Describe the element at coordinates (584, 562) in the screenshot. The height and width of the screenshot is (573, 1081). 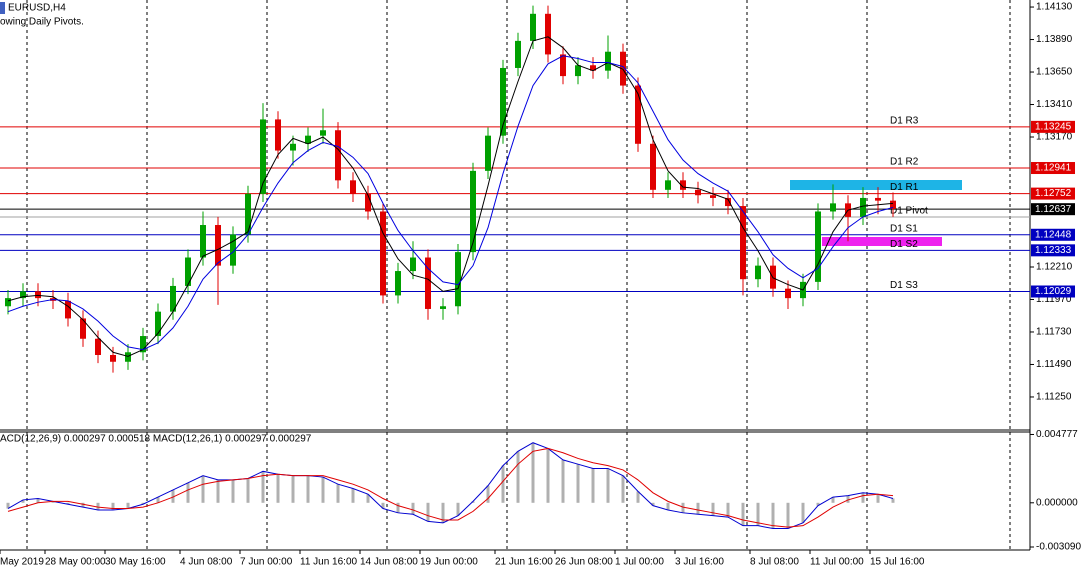
I see `x-tick-label: 26 Jun 08:00` at that location.